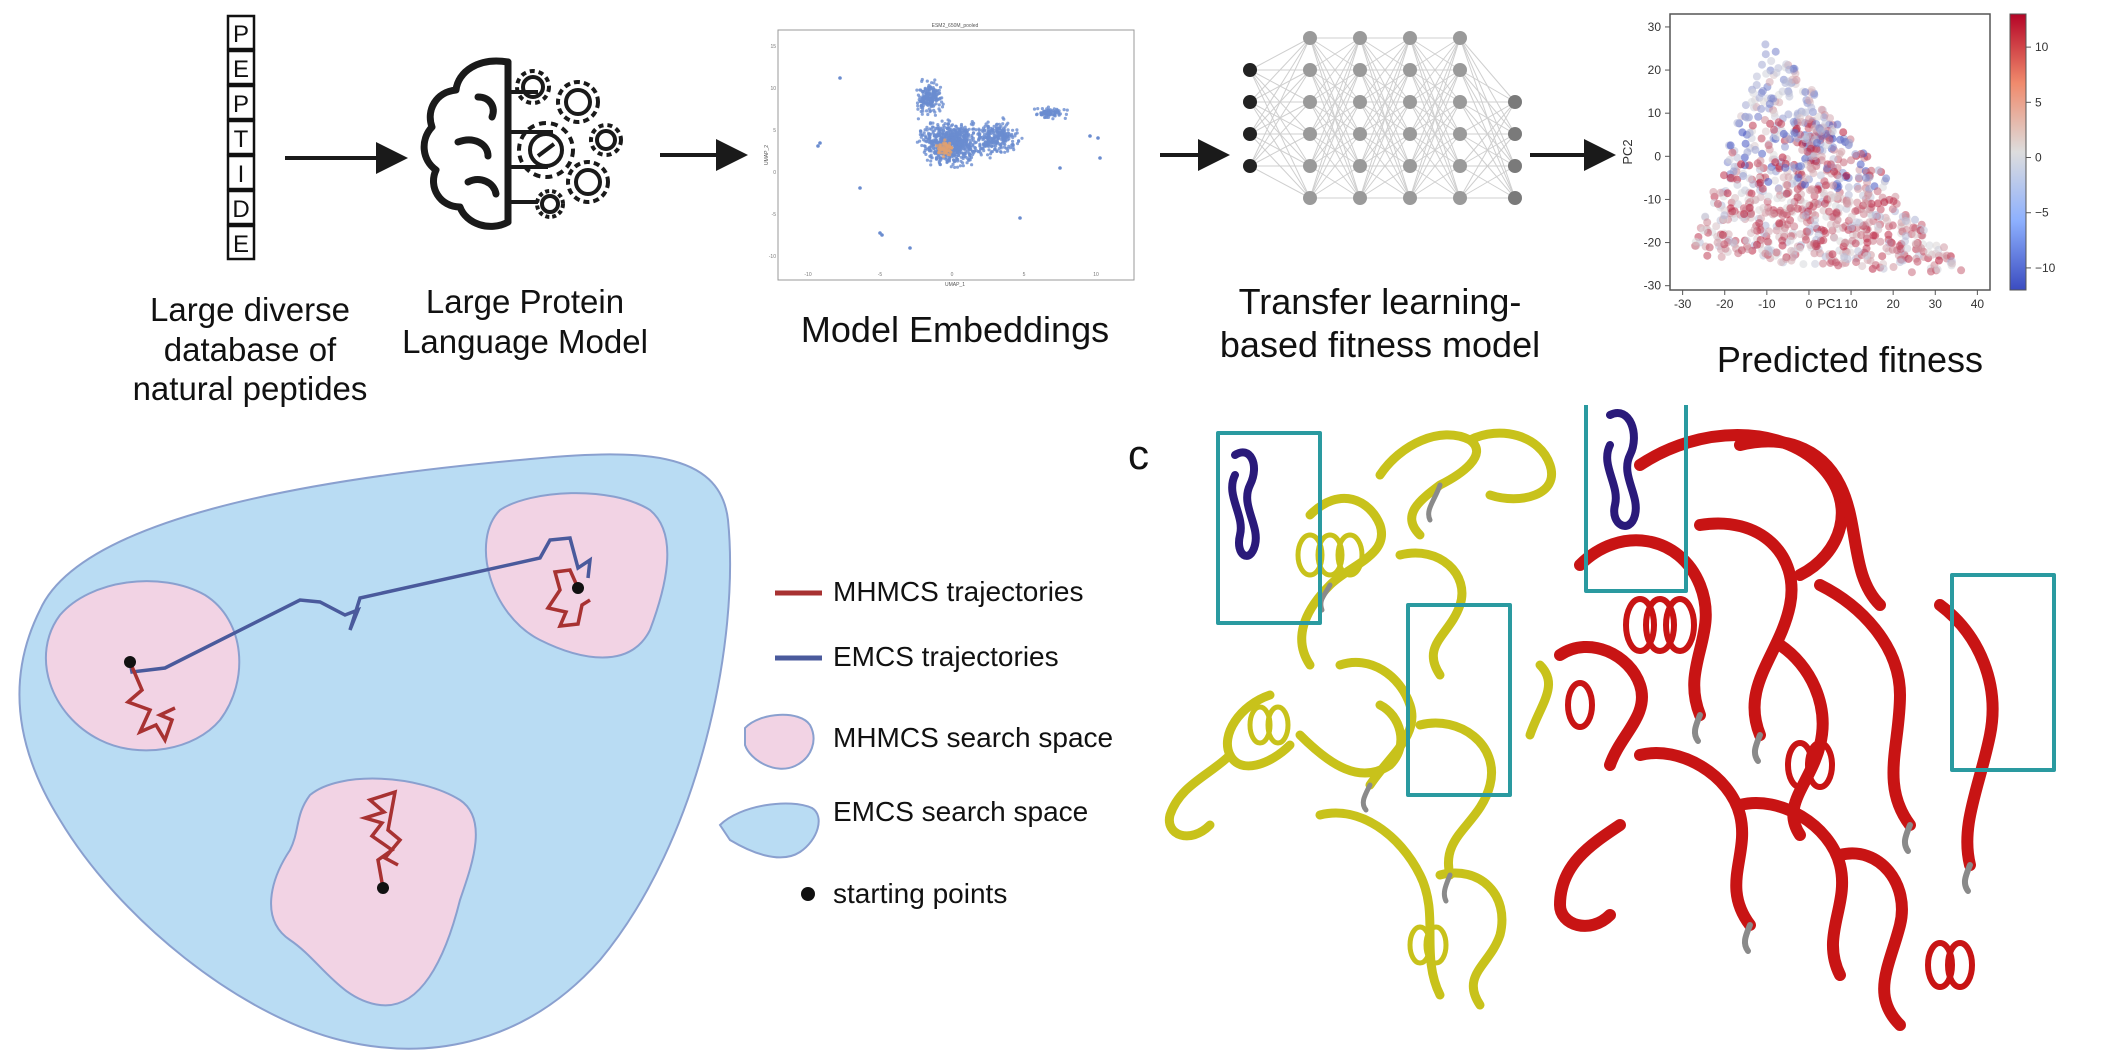 Image resolution: width=2102 pixels, height=1063 pixels. I want to click on peptide-letter-box, so click(241, 172).